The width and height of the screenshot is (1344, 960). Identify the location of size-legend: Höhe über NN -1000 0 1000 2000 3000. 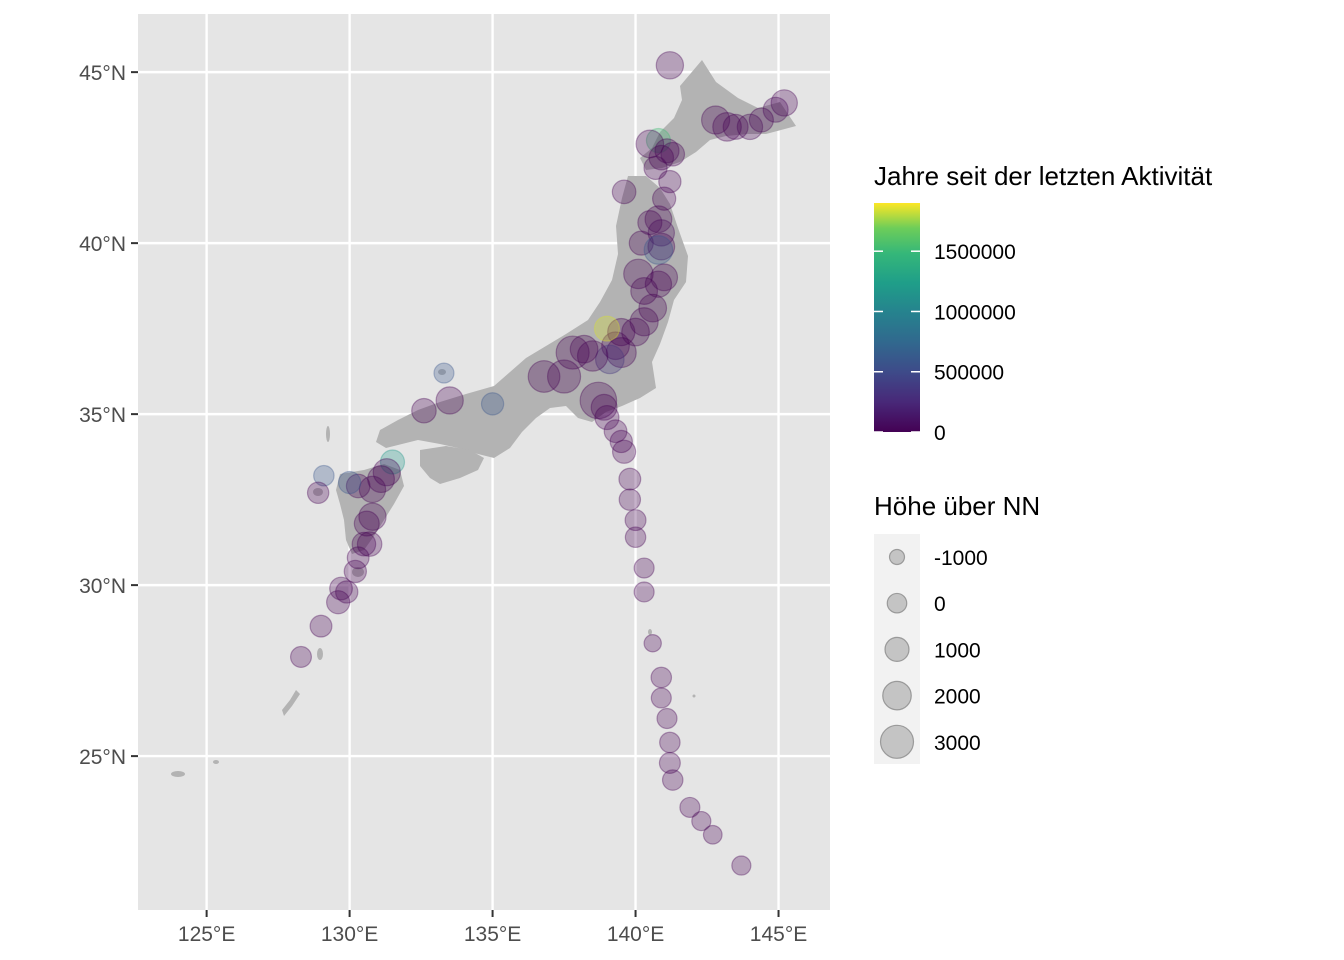
(957, 627).